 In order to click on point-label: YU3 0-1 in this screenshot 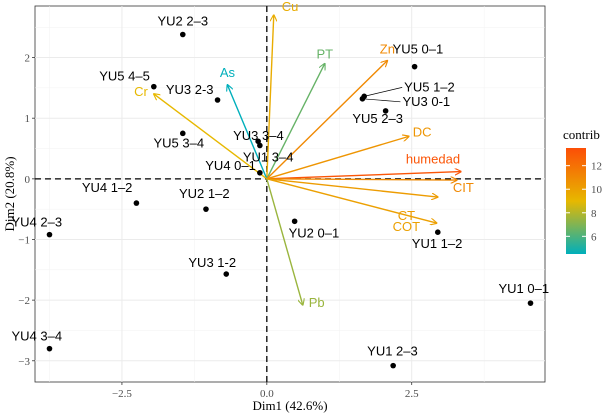, I will do `click(426, 101)`.